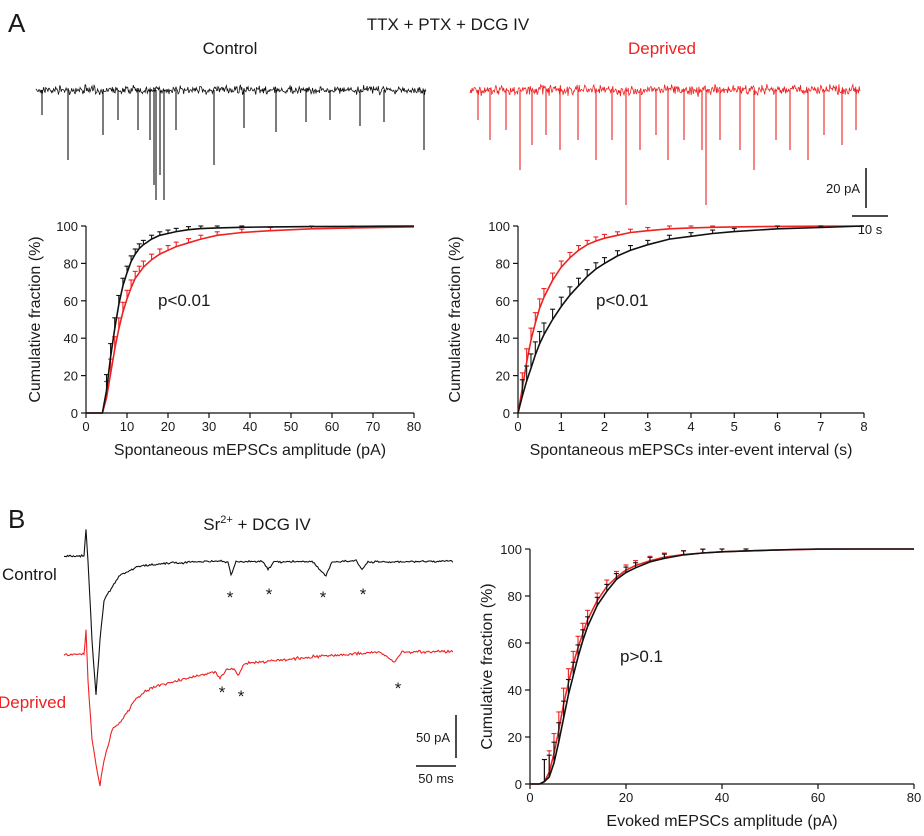 The width and height of the screenshot is (924, 836). Describe the element at coordinates (127, 426) in the screenshot. I see `x-tick-label: 10` at that location.